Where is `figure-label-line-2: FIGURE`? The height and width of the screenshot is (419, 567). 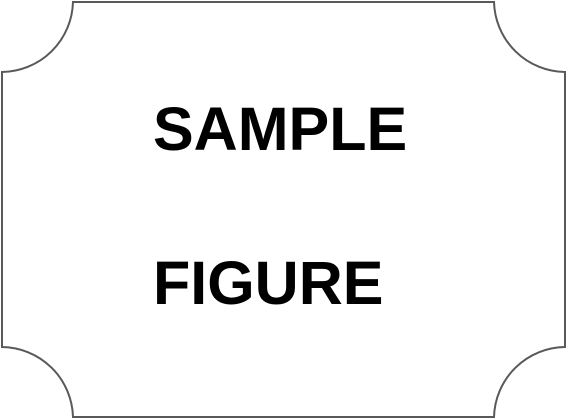
figure-label-line-2: FIGURE is located at coordinates (268, 283).